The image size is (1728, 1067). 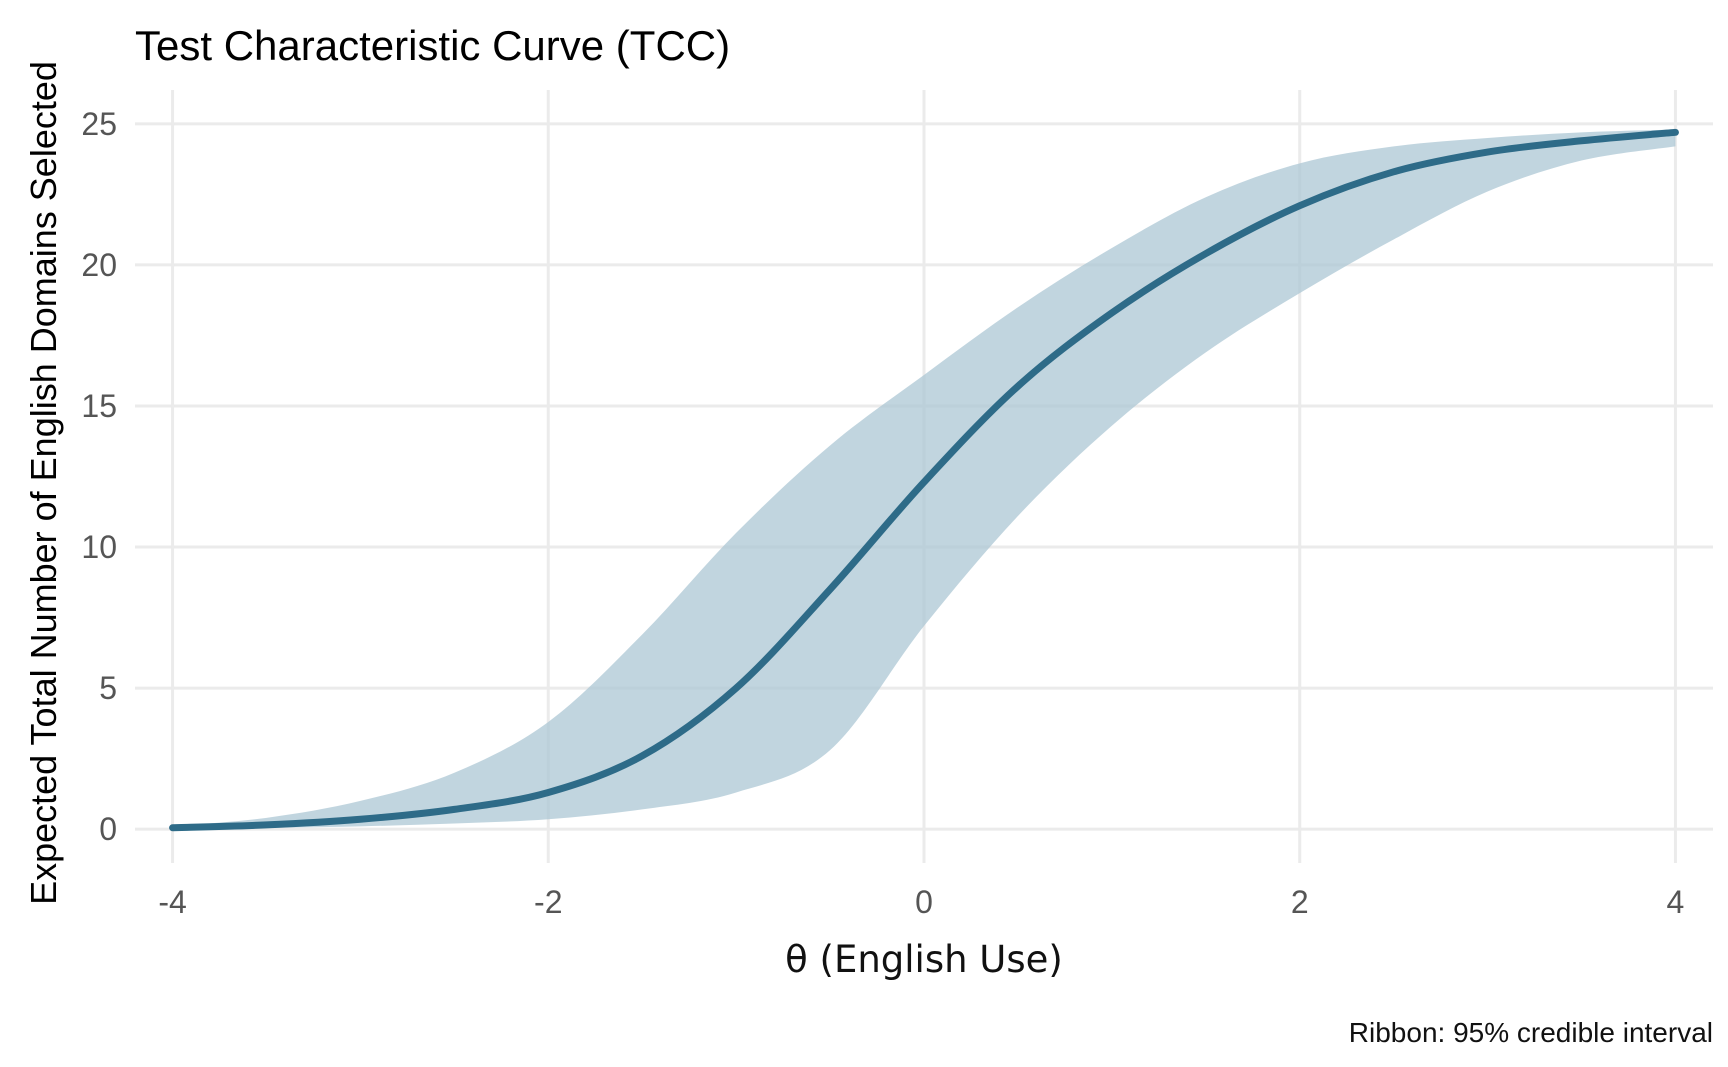 What do you see at coordinates (99, 265) in the screenshot?
I see `y-tick-label: 20` at bounding box center [99, 265].